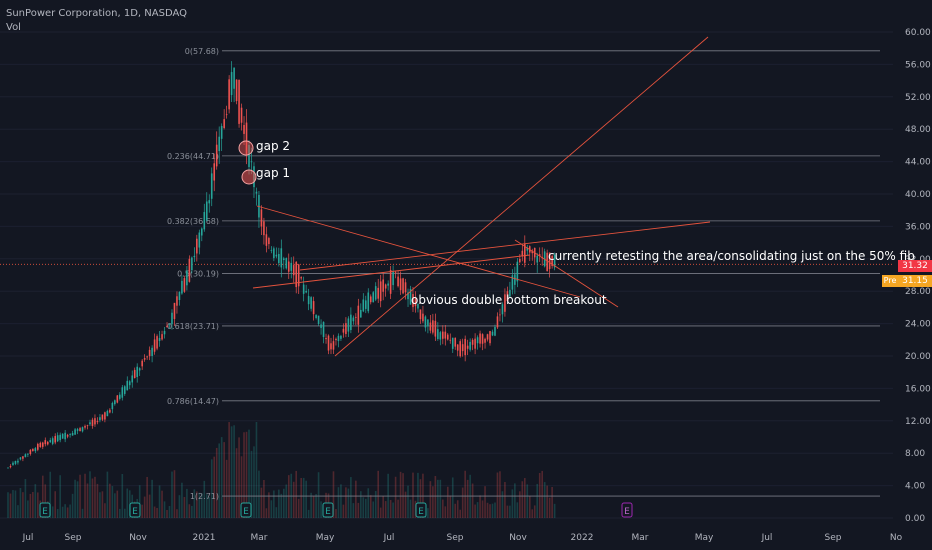 This screenshot has width=932, height=550. Describe the element at coordinates (97, 13) in the screenshot. I see `chart-title: SunPower Corporation, 1D, NASDAQ` at that location.